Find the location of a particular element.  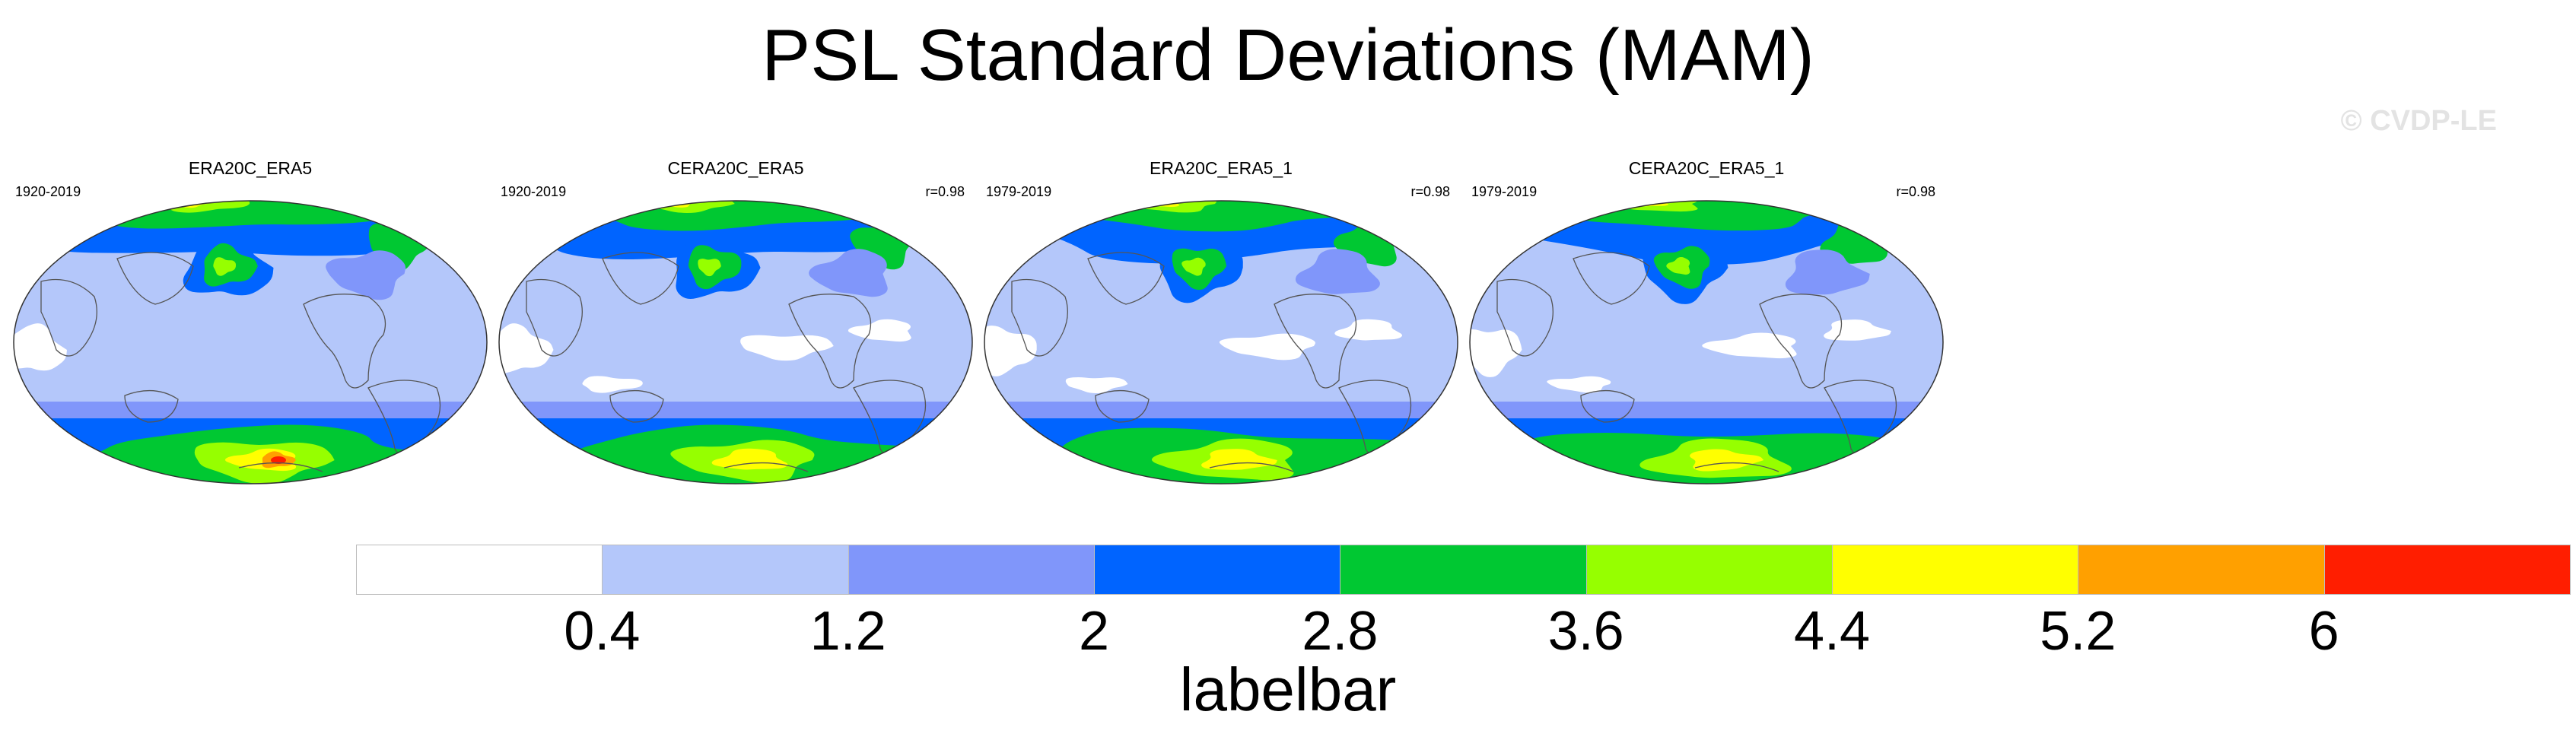

labelbar-tick-label: 2.8 is located at coordinates (1341, 631).